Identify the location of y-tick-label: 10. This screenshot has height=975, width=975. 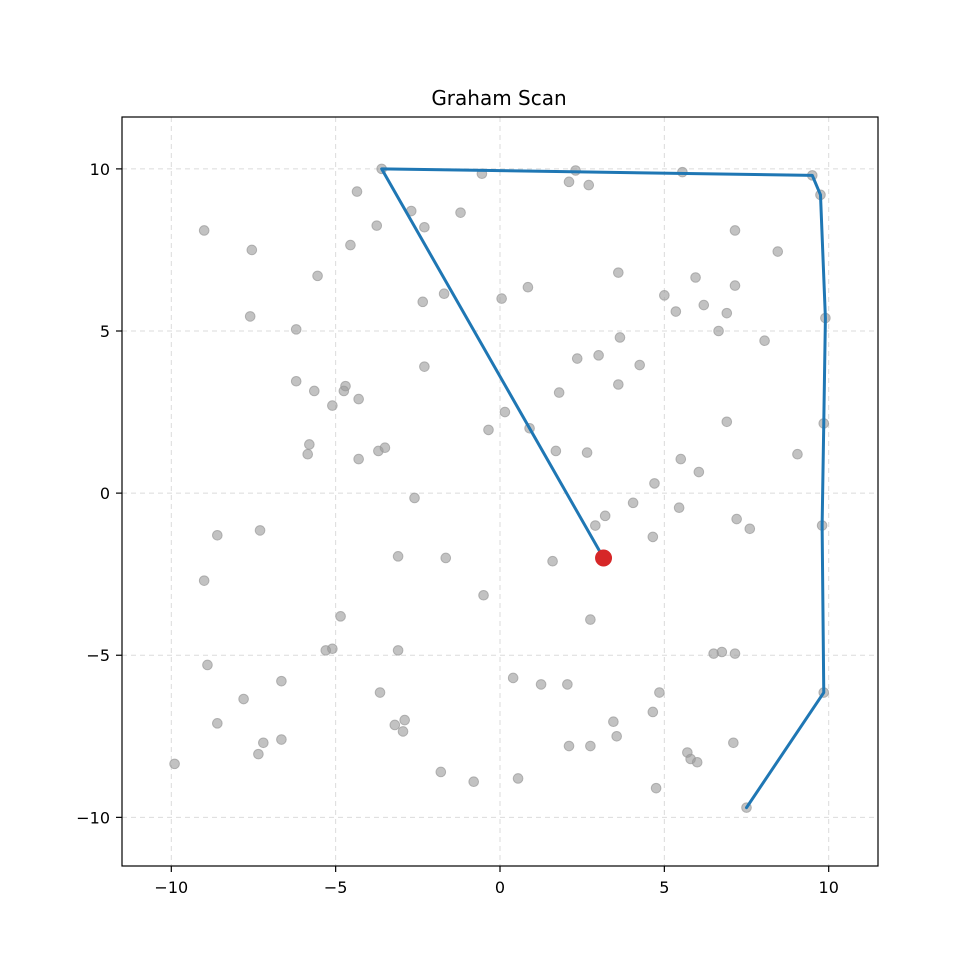
(100, 169).